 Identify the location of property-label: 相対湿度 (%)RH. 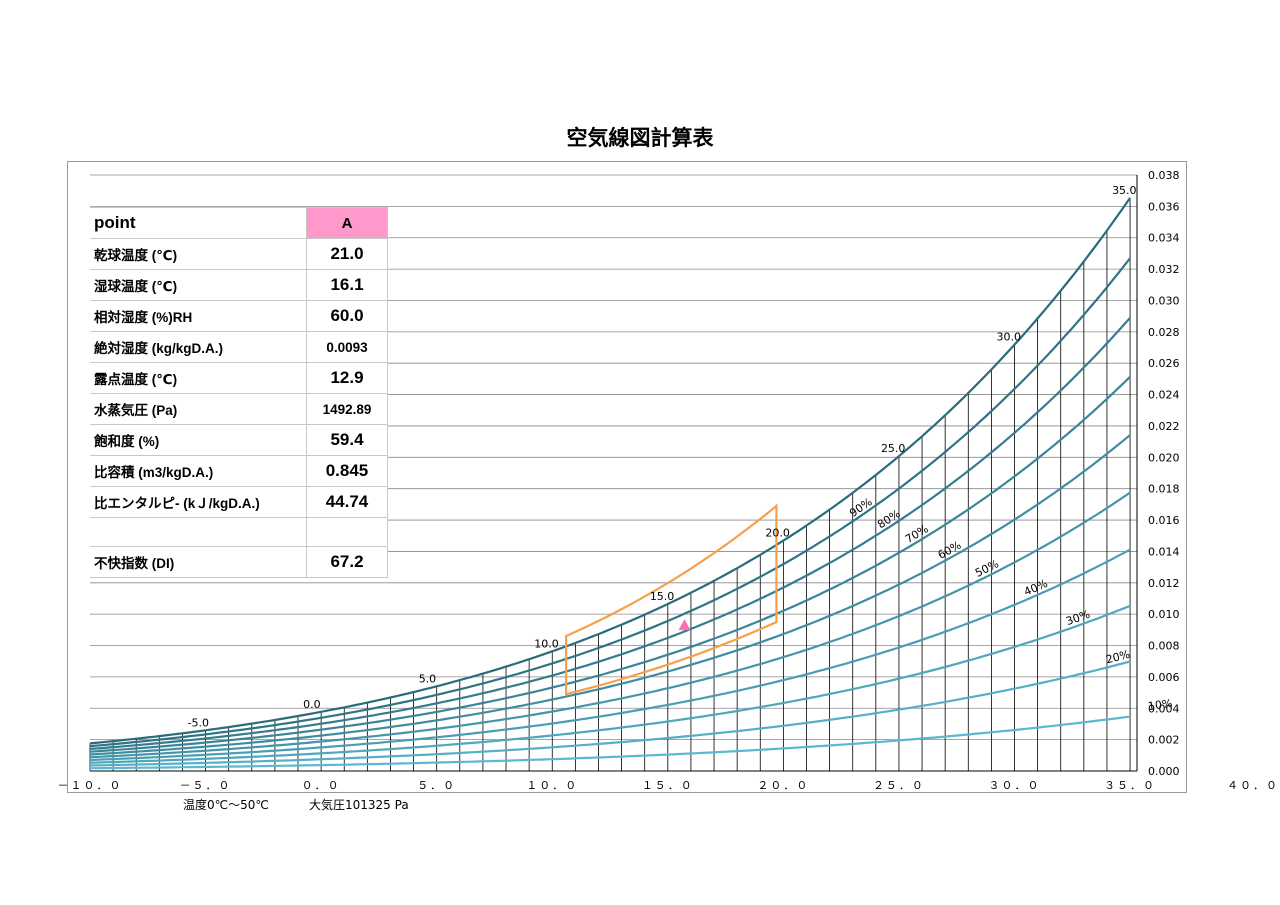
(198, 316).